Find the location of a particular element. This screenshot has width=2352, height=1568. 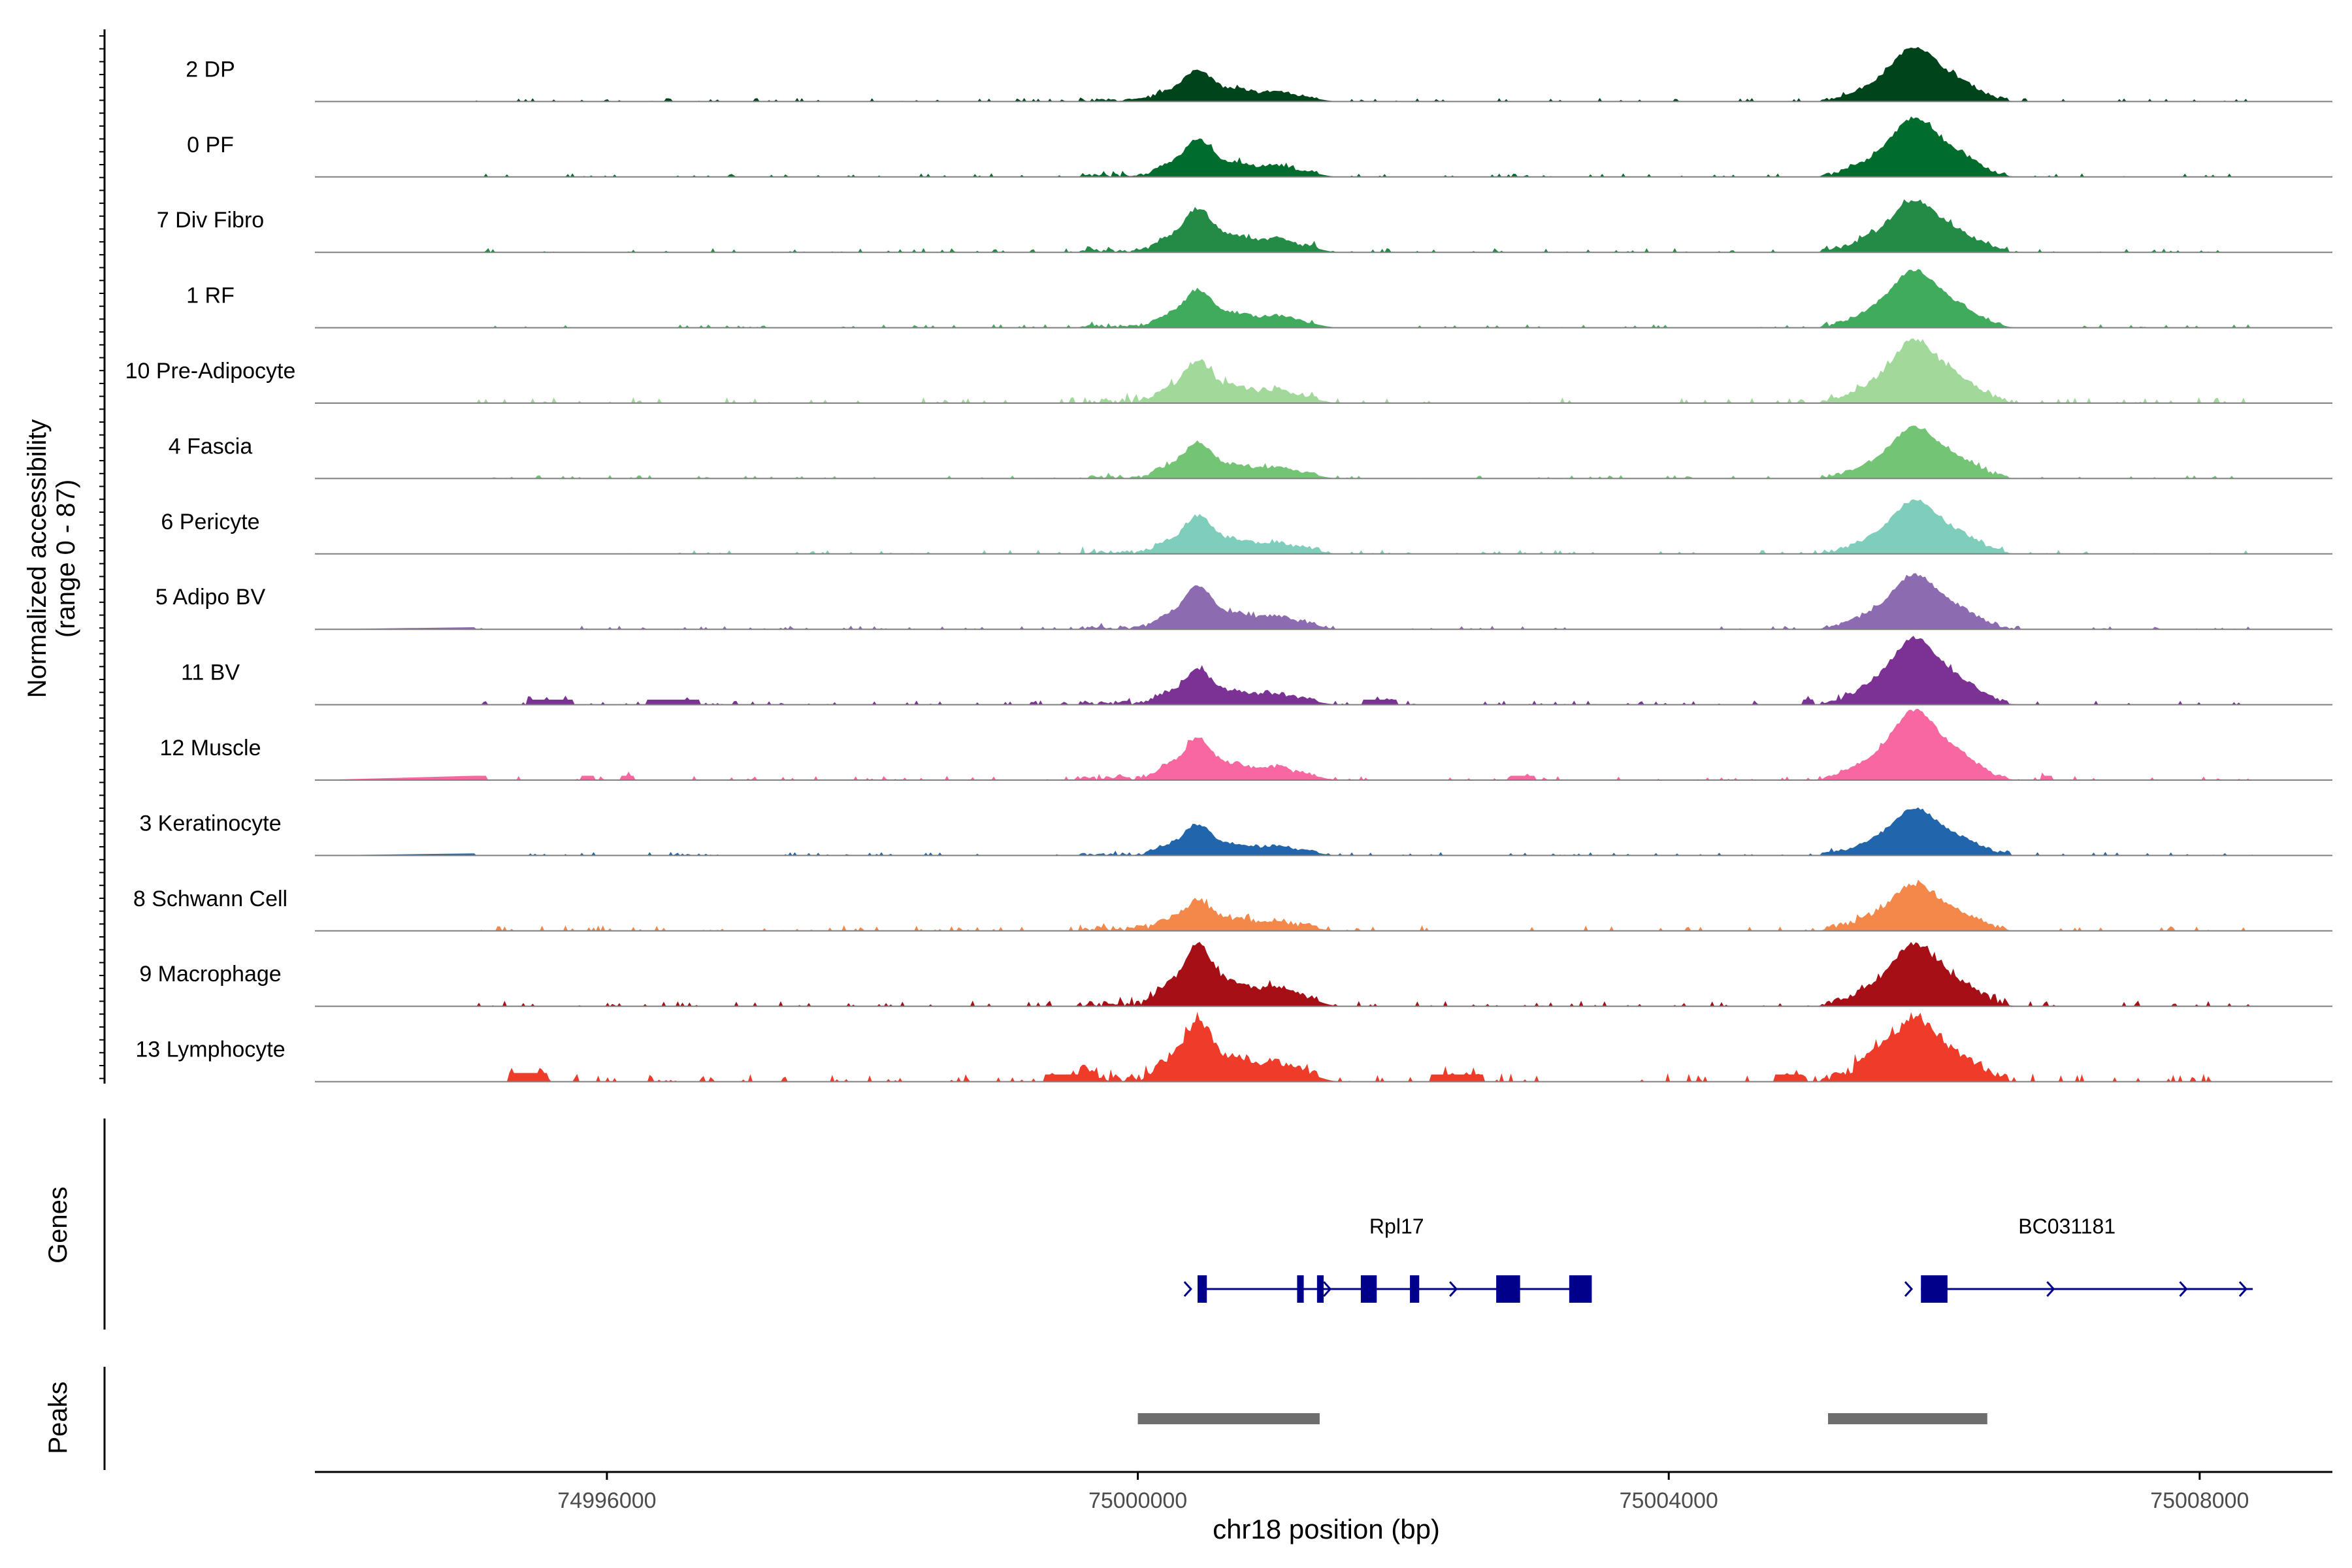

y-axis-label: Normalized accessibility is located at coordinates (37, 558).